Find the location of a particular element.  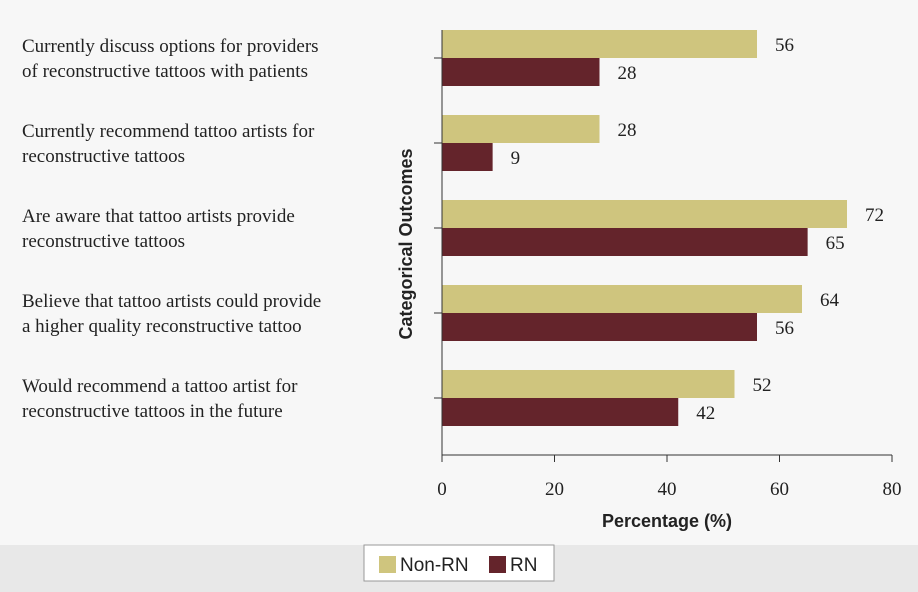

data-label-non-rn-4: 64 is located at coordinates (830, 300).